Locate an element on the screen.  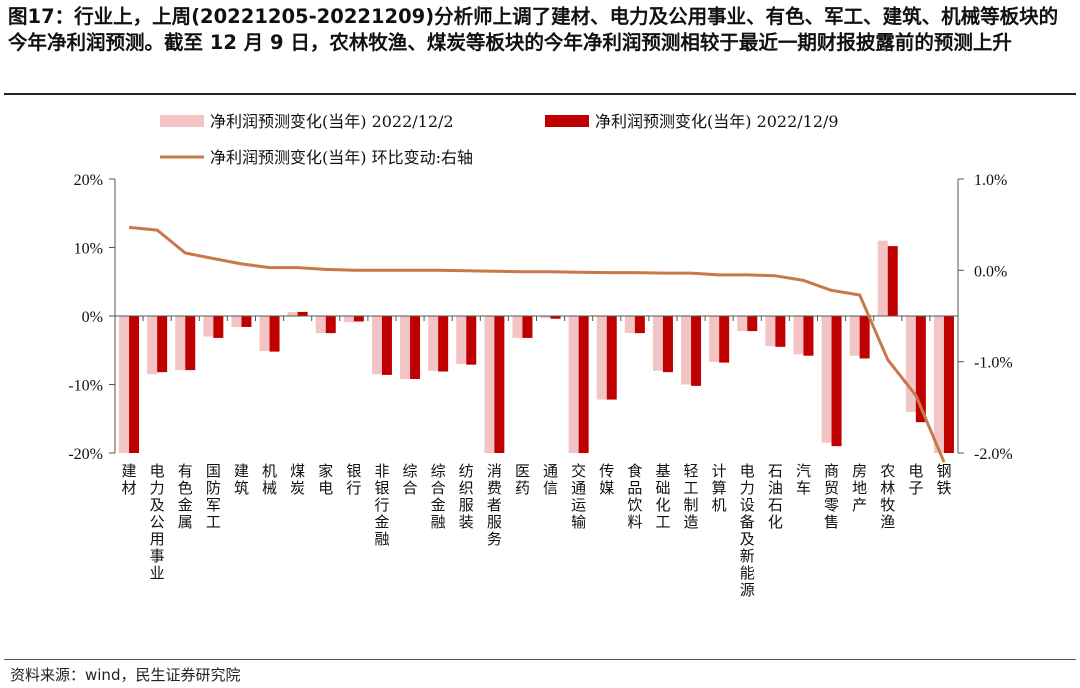
category-label-11: 综合 is located at coordinates (410, 479).